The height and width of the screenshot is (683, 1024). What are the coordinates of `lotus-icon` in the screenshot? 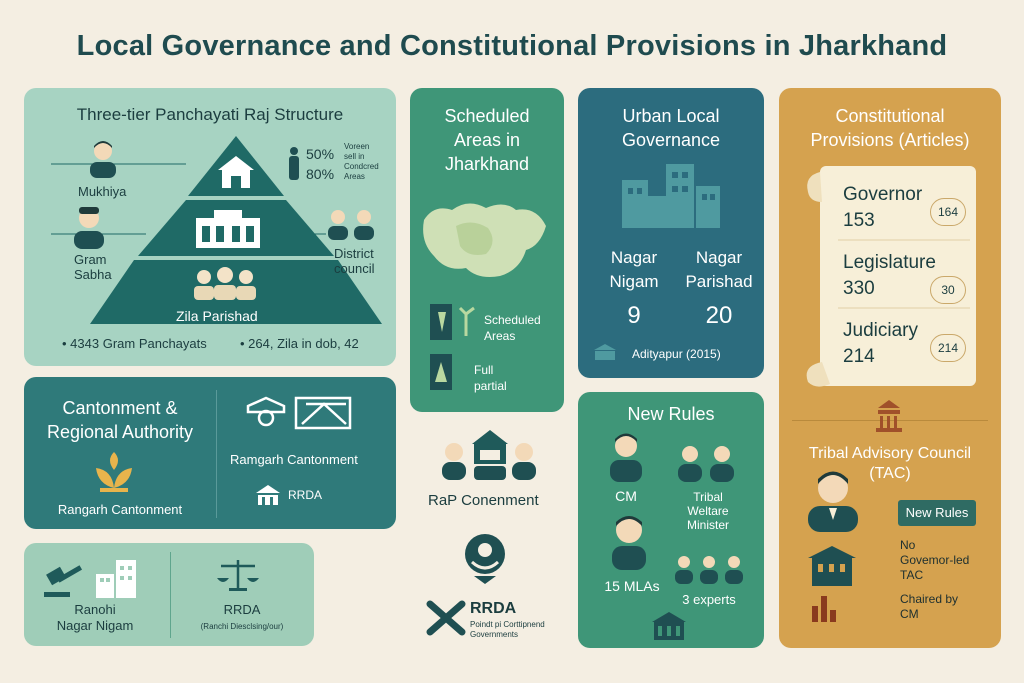 It's located at (114, 472).